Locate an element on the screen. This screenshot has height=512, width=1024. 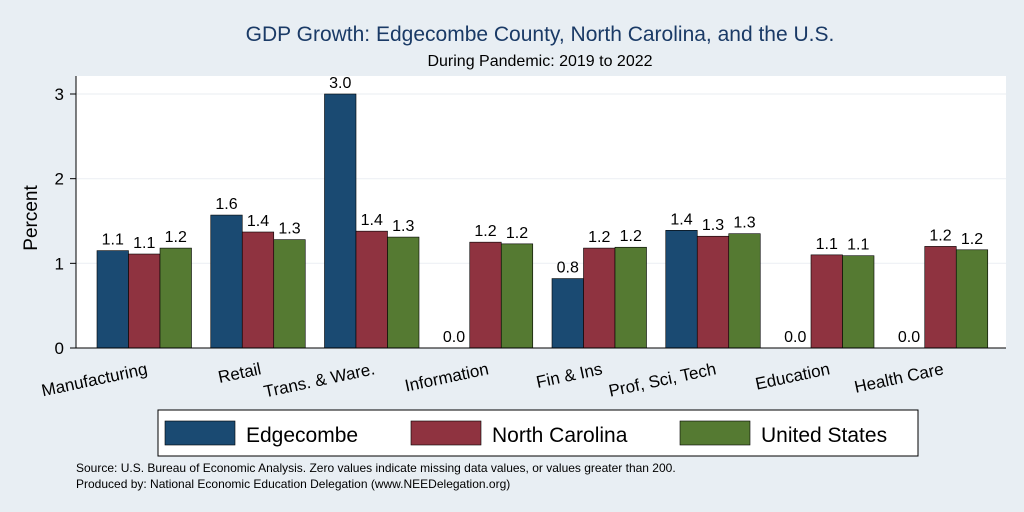
data-label: 0.8 is located at coordinates (568, 268).